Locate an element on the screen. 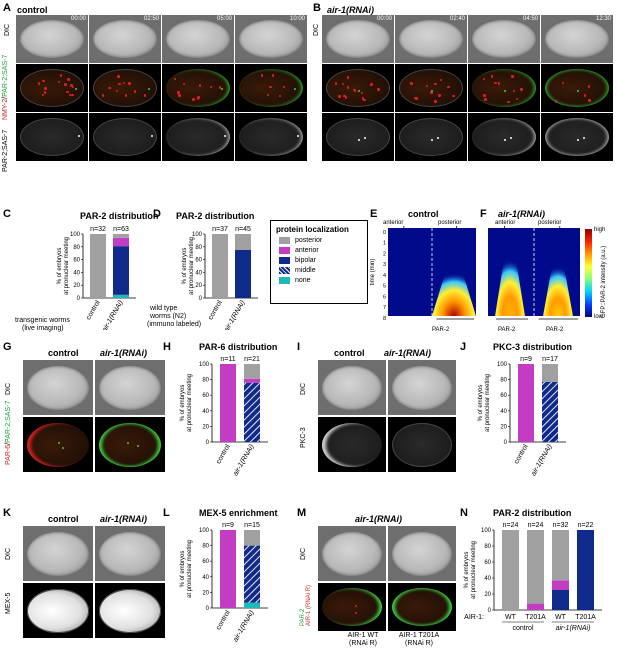 The image size is (617, 656). sample-size-label: n=63 is located at coordinates (121, 229).